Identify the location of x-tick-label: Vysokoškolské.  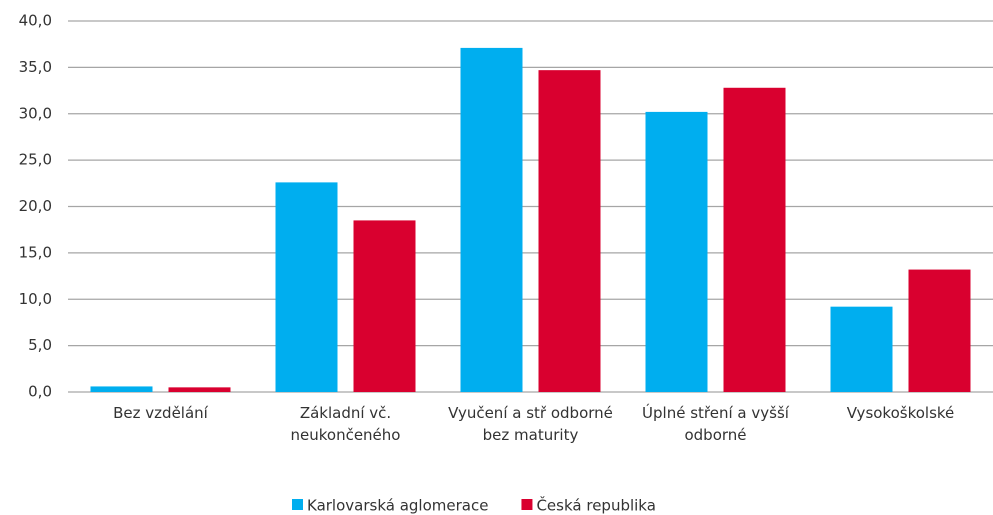
(900, 413).